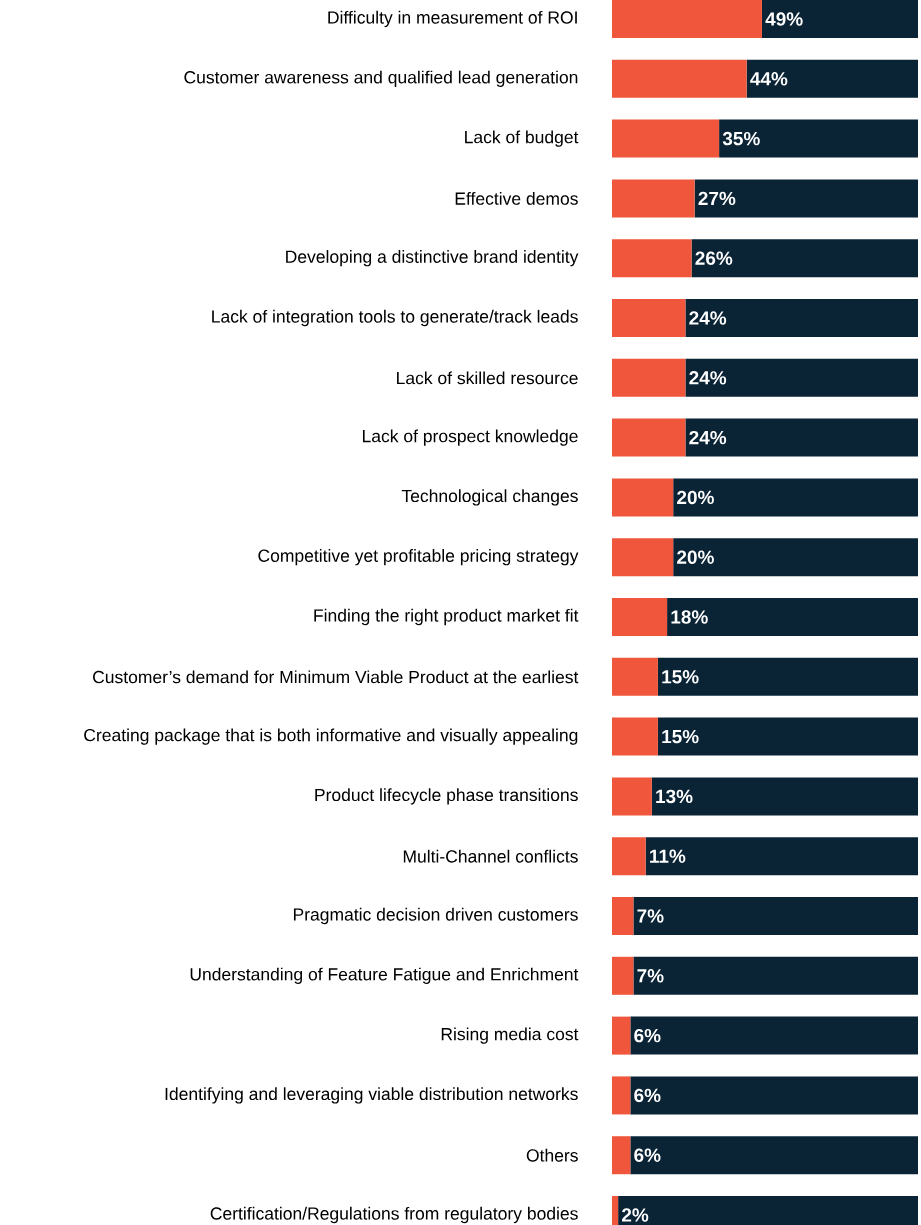 Image resolution: width=921 pixels, height=1225 pixels. Describe the element at coordinates (452, 19) in the screenshot. I see `y-tick-label: Difficulty in measurement of ROI` at that location.